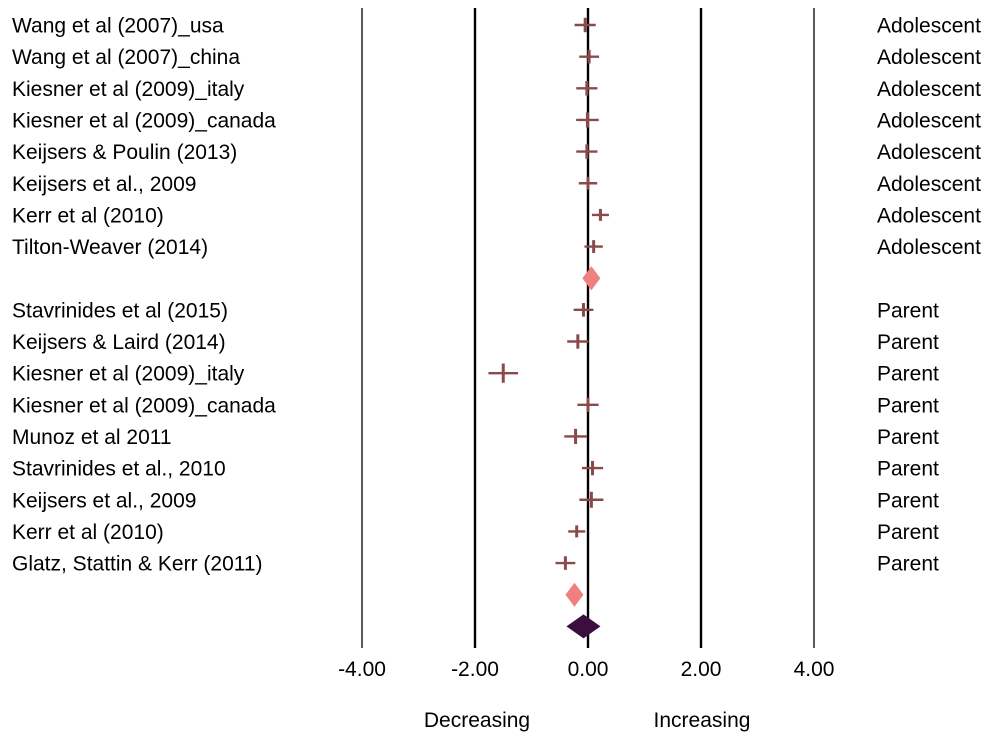  I want to click on study-label: Munoz et al 2011, so click(92, 437).